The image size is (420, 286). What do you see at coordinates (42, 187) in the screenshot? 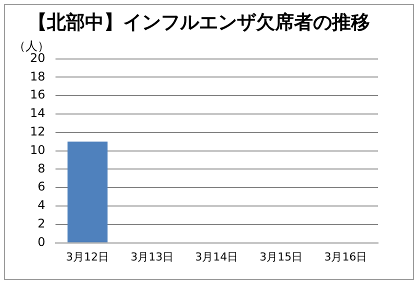
I see `y-tick-label: 6` at bounding box center [42, 187].